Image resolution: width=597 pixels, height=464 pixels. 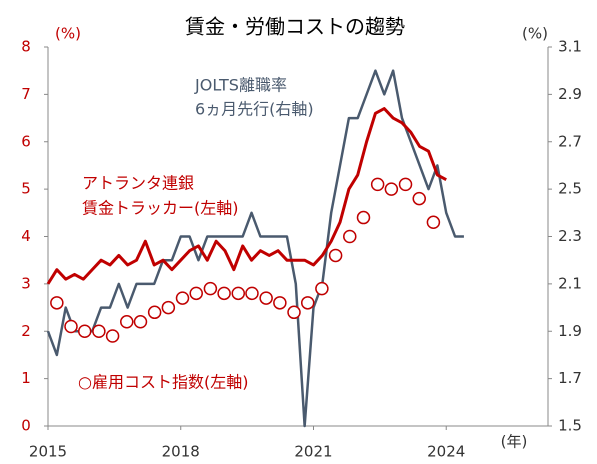 I want to click on annotation: JOLTS離職率, so click(x=240, y=85).